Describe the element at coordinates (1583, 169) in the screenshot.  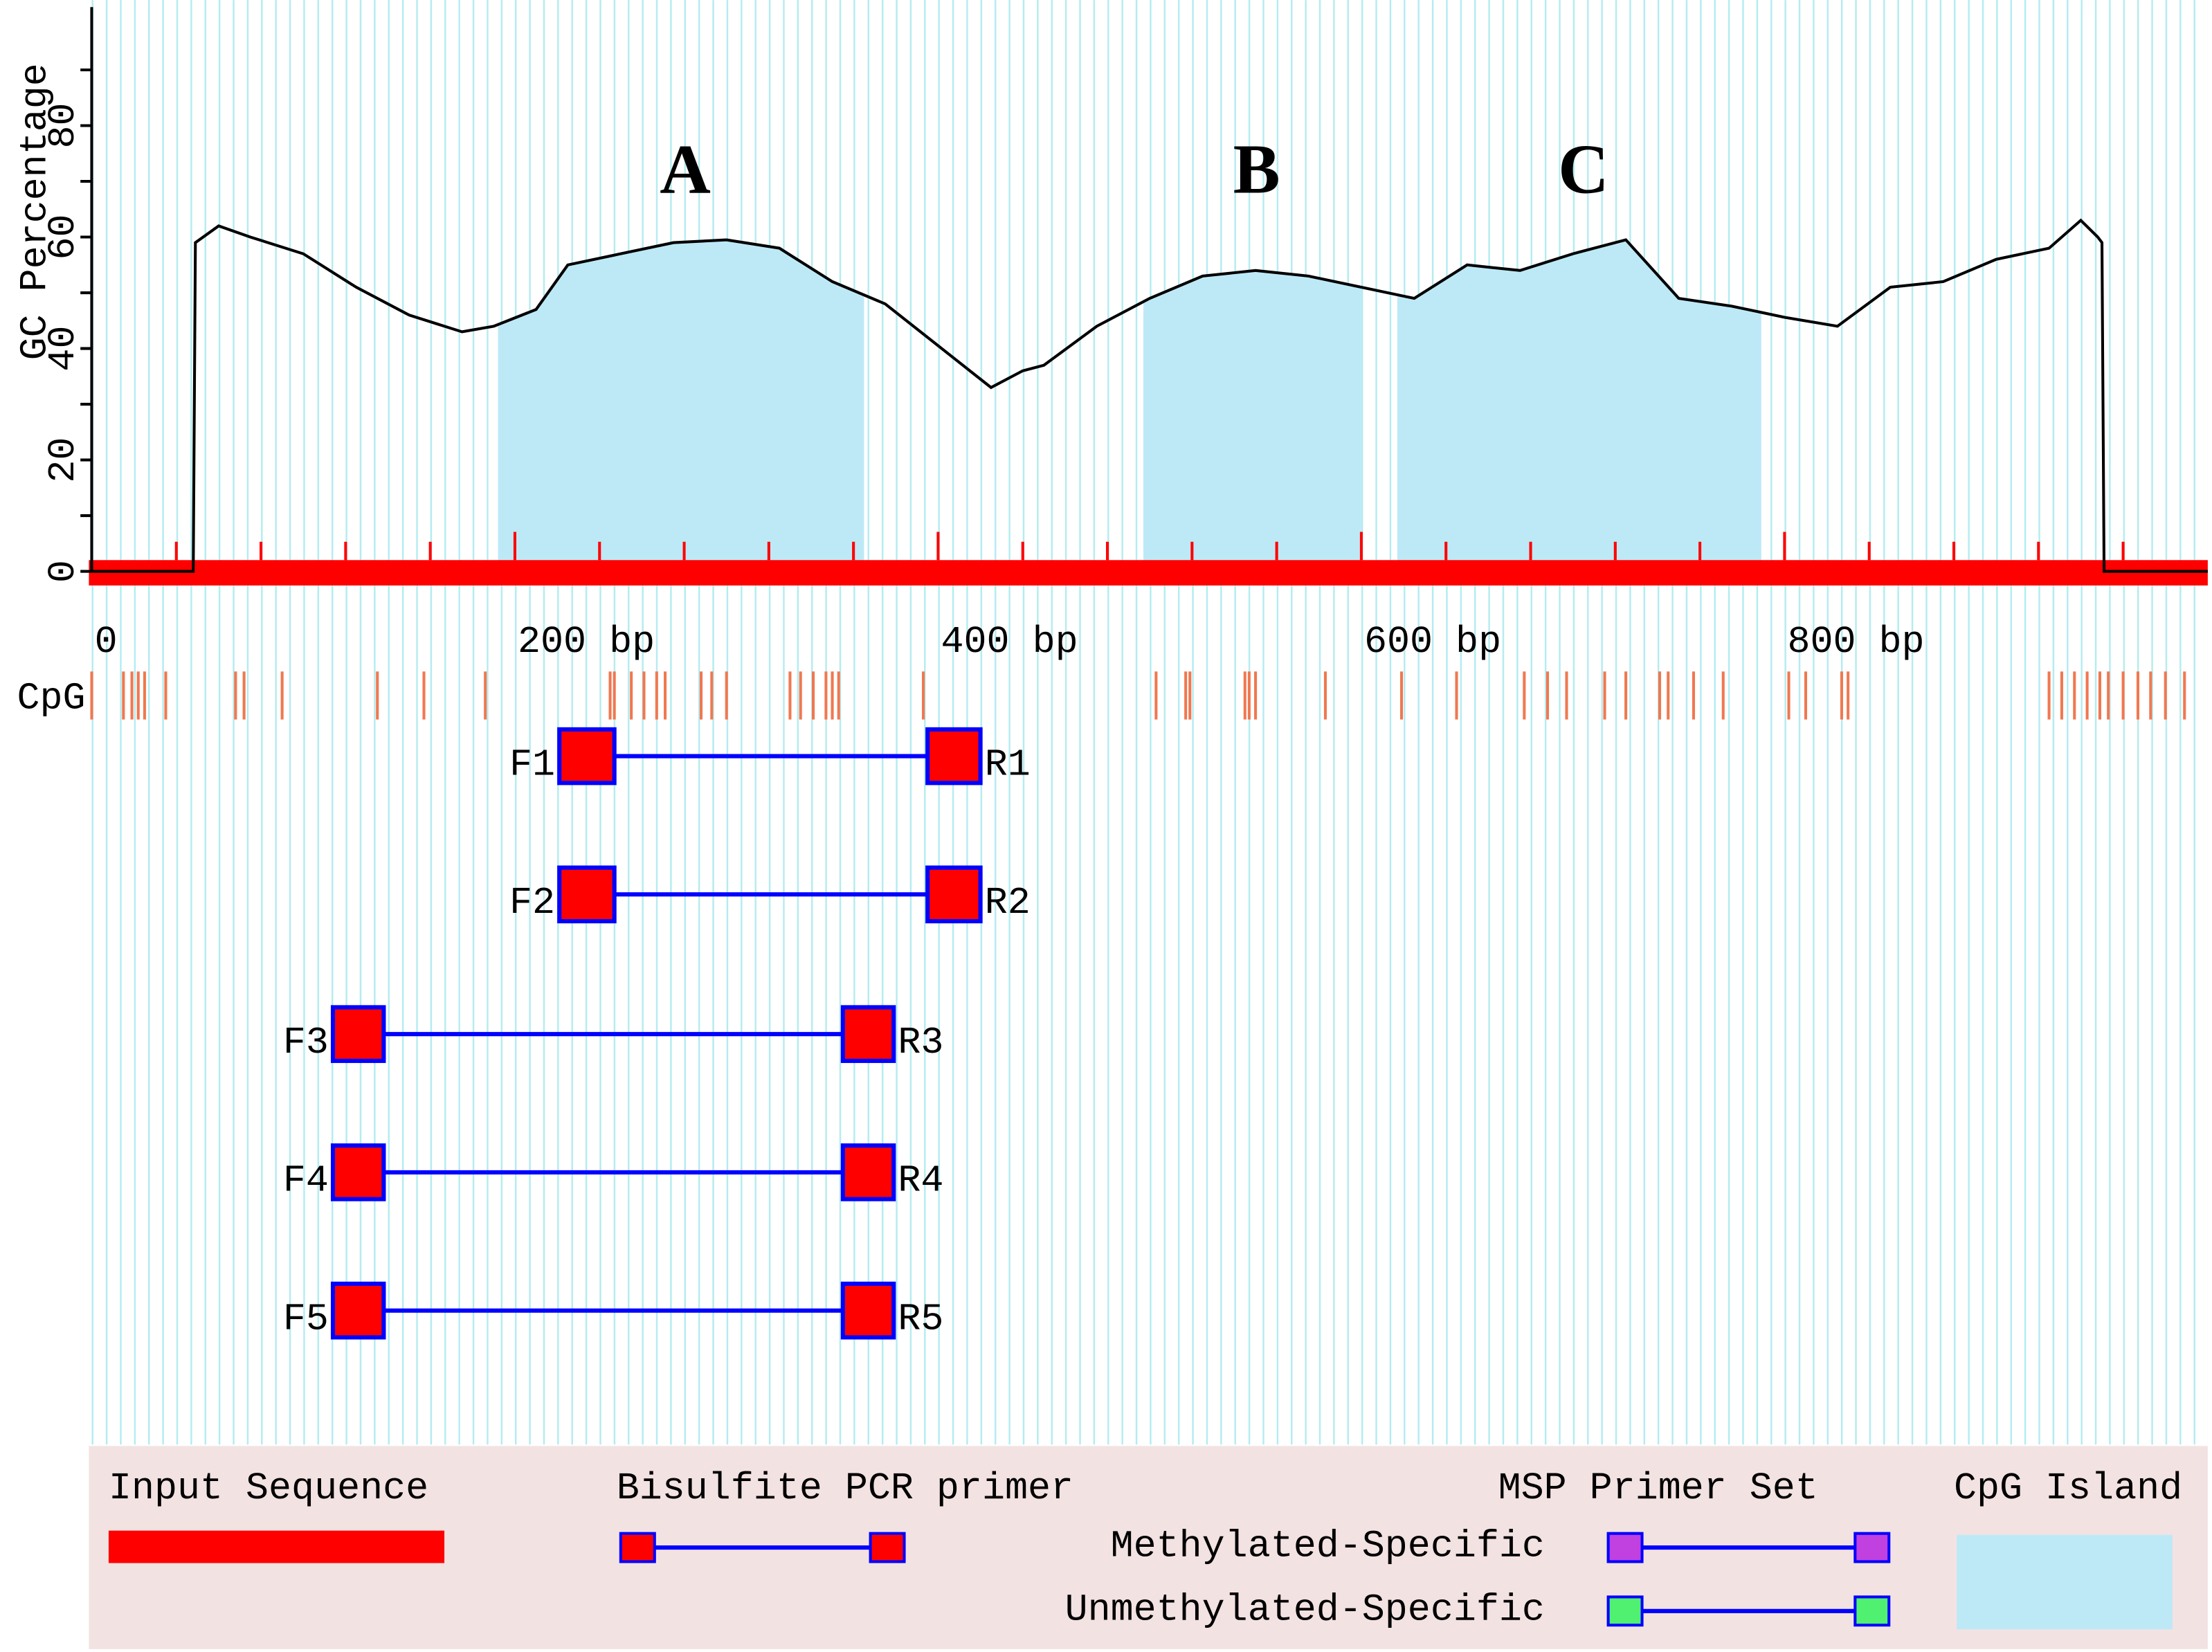
I see `island-label: C` at that location.